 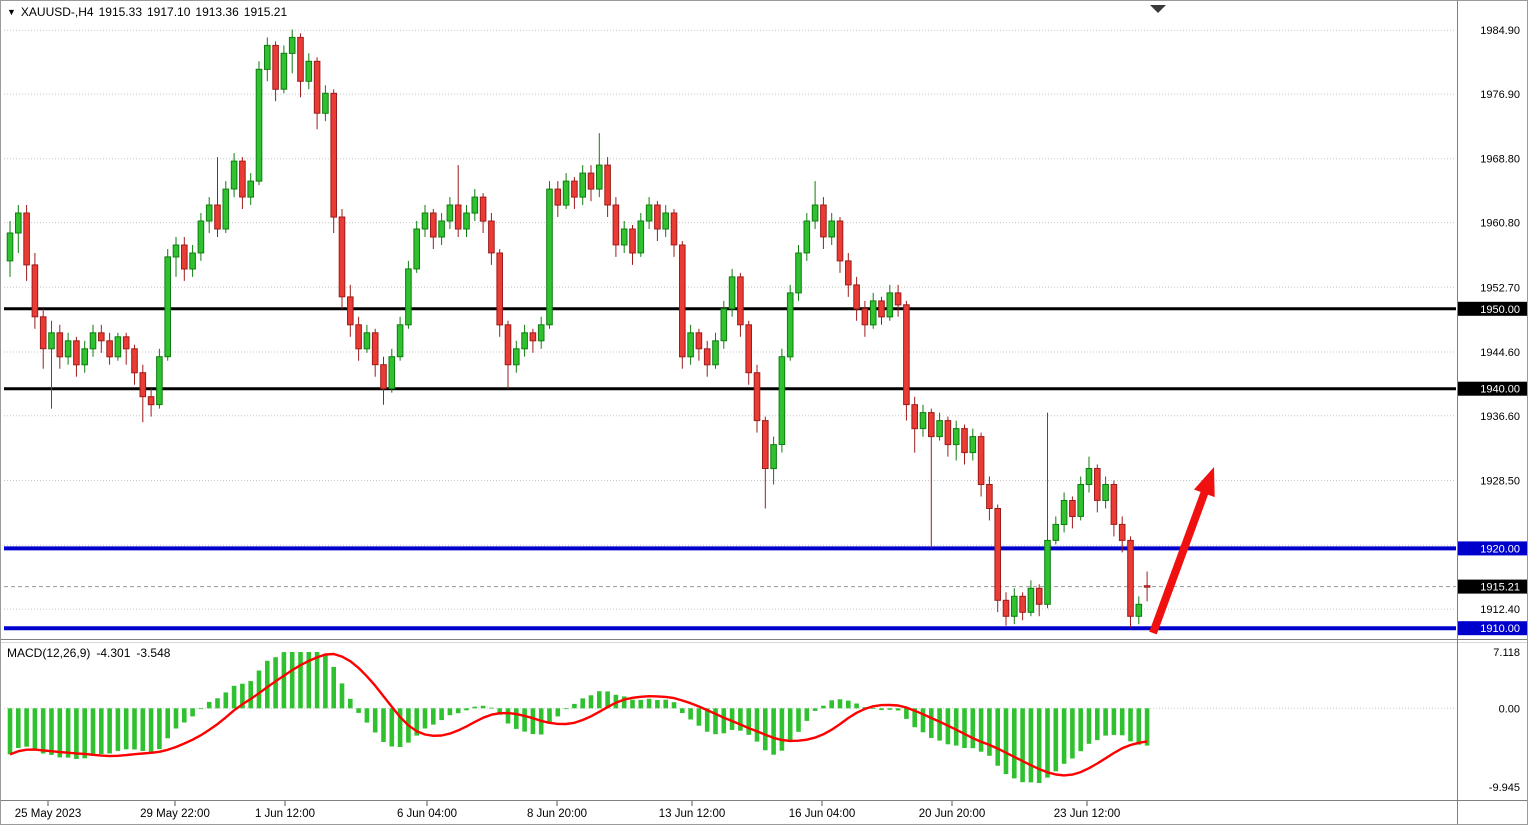 I want to click on low-value: 1913.36, so click(x=217, y=12).